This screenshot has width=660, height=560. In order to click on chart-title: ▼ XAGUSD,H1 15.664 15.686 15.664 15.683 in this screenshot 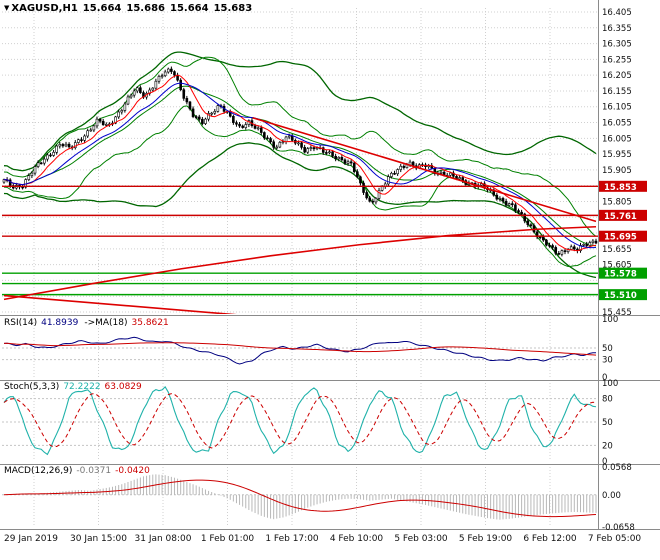, I will do `click(128, 8)`.